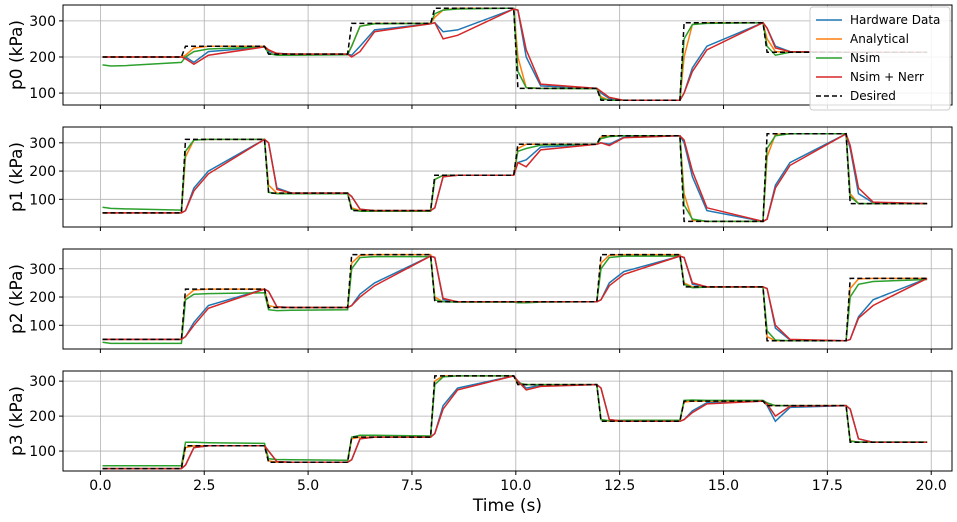  What do you see at coordinates (895, 20) in the screenshot?
I see `legend-label: Hardware Data` at bounding box center [895, 20].